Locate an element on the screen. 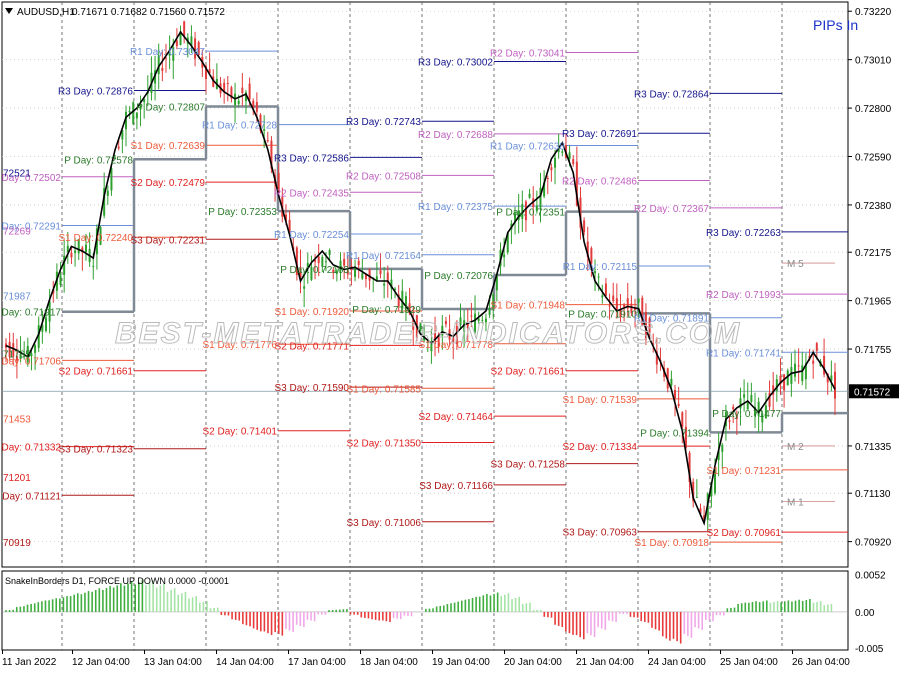  pivot-label-r3: R3 Day: 0.72743 is located at coordinates (383, 122).